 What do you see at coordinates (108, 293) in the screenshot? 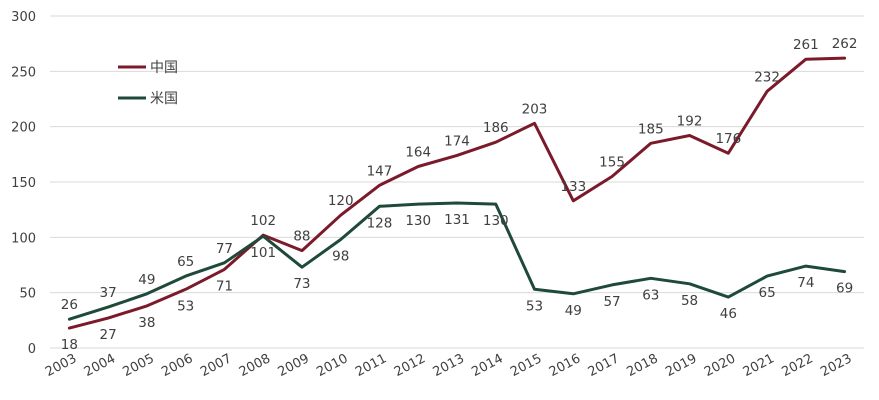
I see `data-label-usa: 37` at bounding box center [108, 293].